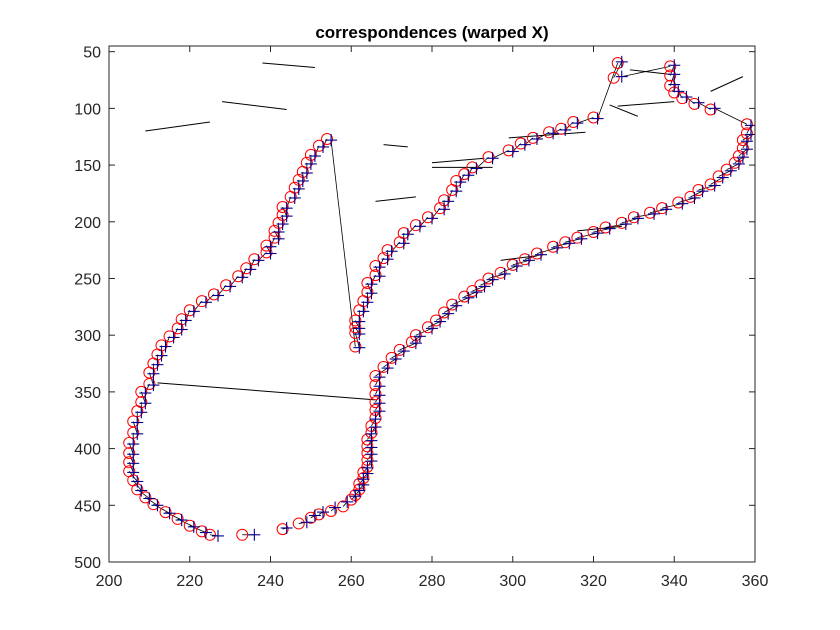  Describe the element at coordinates (755, 581) in the screenshot. I see `x-tick-label: 360` at that location.